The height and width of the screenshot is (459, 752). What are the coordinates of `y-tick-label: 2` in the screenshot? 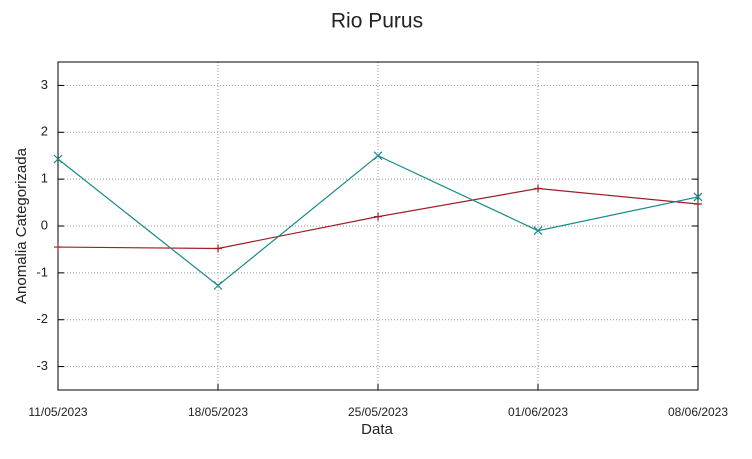 It's located at (44, 131).